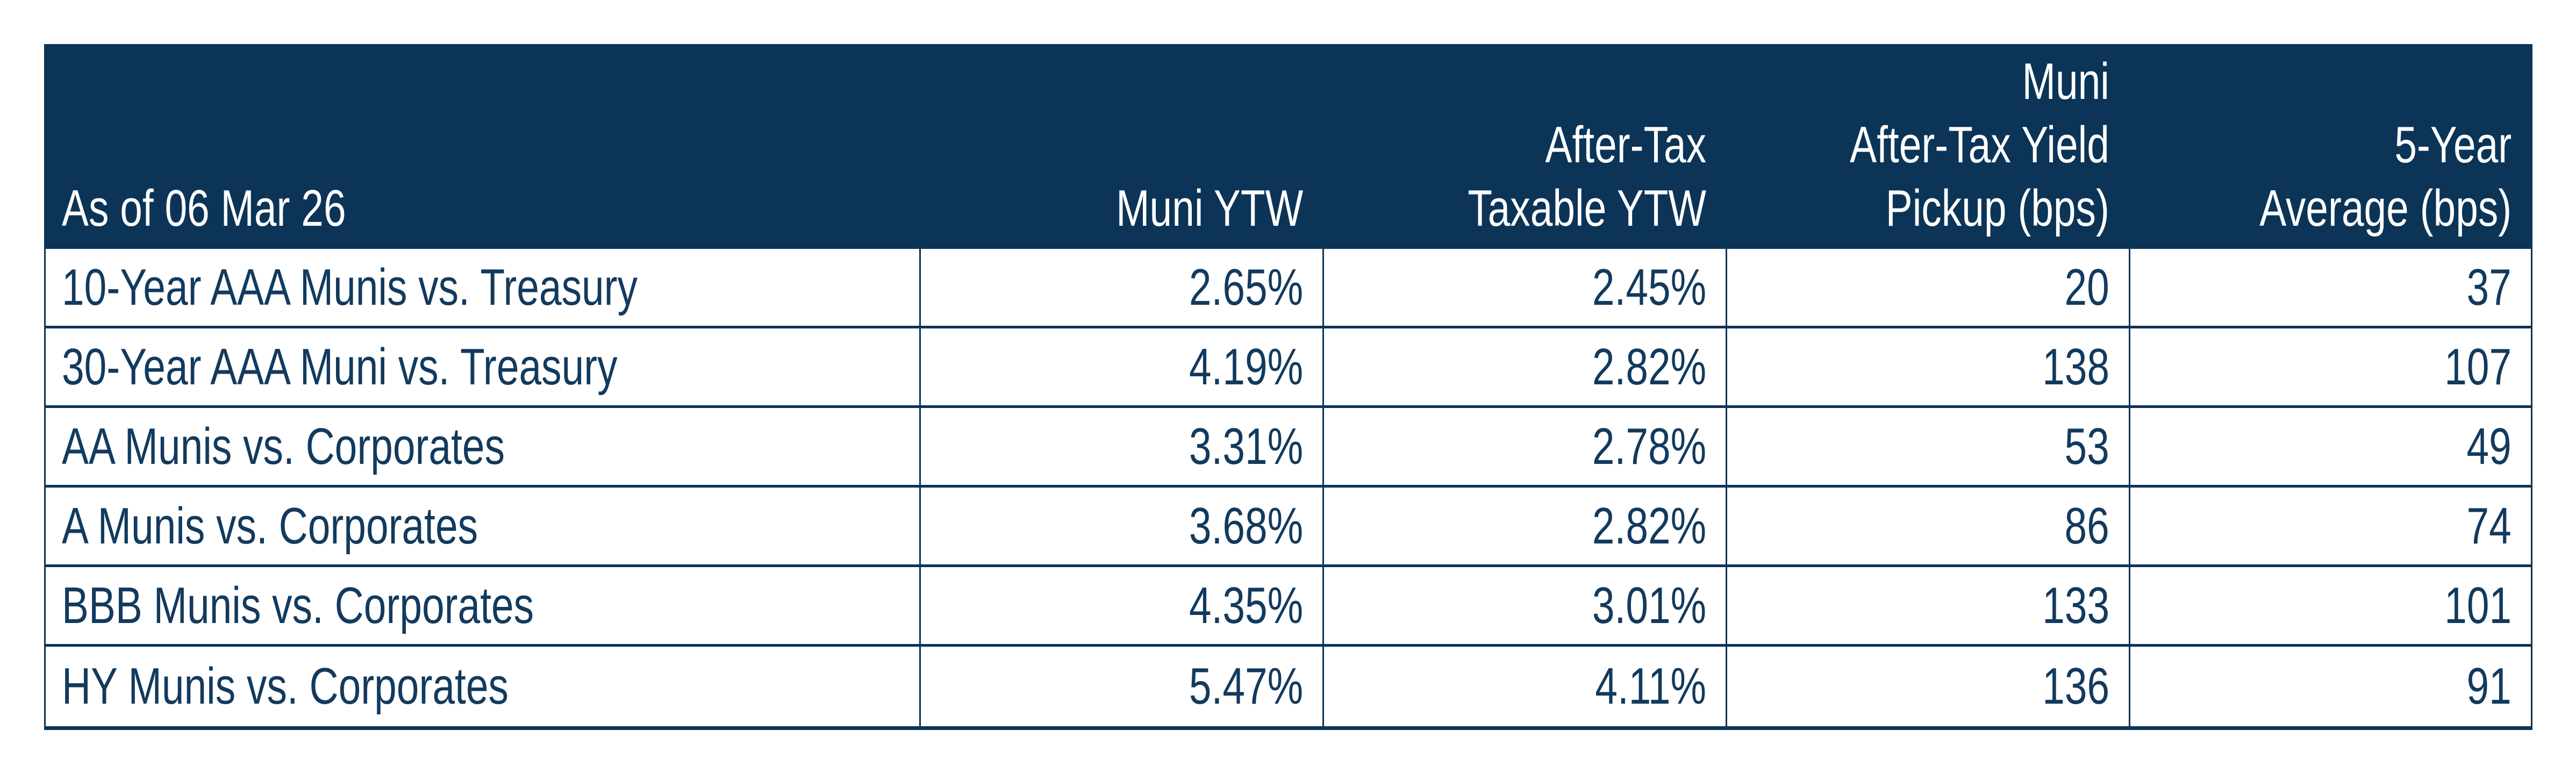  What do you see at coordinates (1246, 526) in the screenshot?
I see `cell-text: 3.68%` at bounding box center [1246, 526].